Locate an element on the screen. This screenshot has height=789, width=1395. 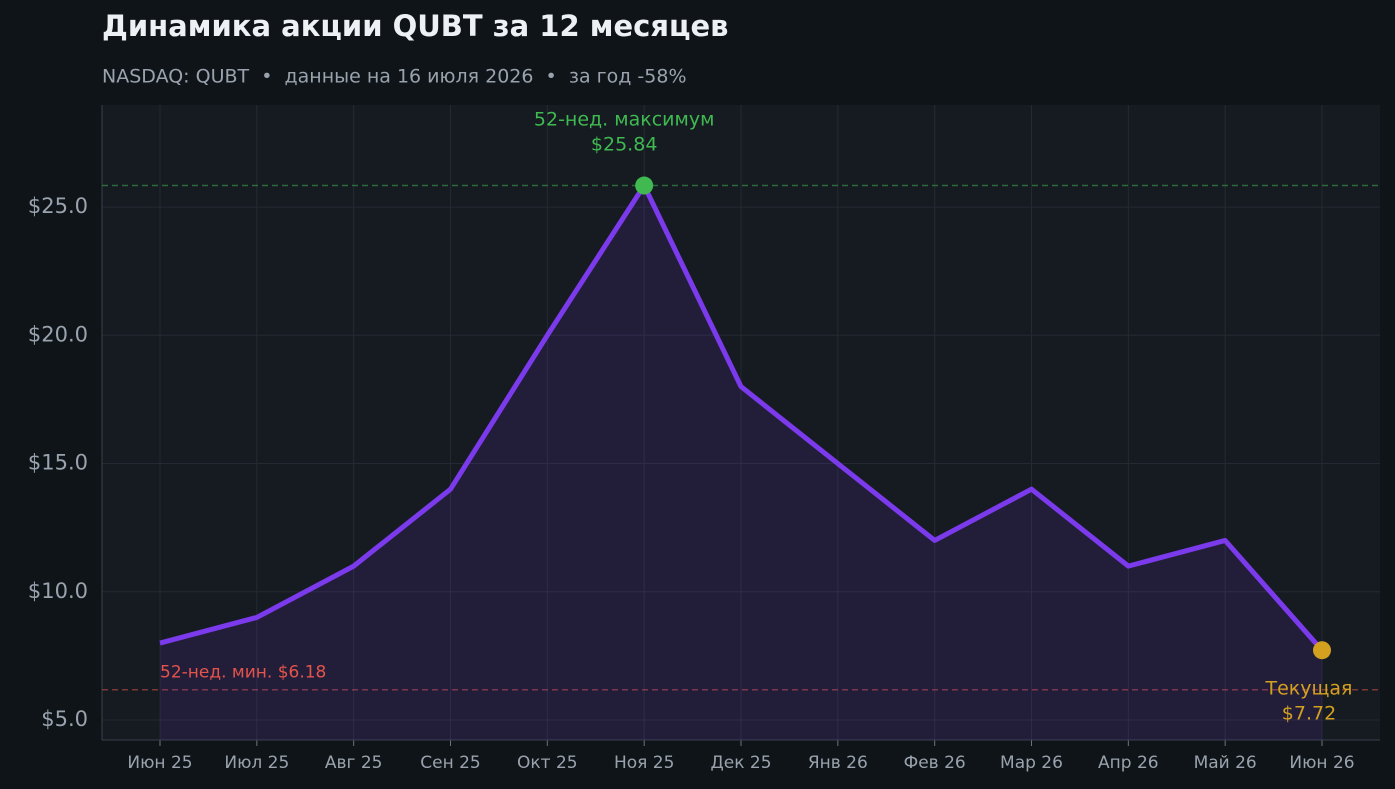
x-tick-label: Ноя 25 is located at coordinates (644, 763).